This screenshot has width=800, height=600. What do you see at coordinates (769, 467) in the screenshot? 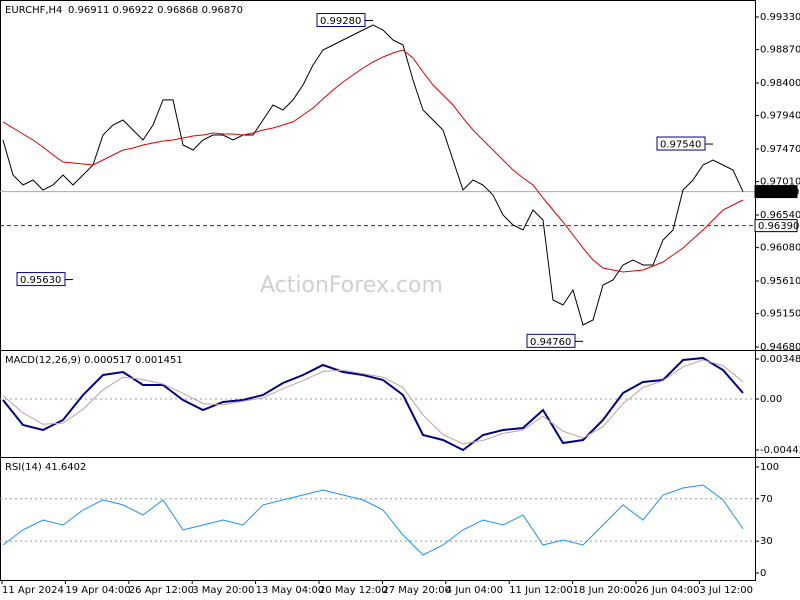
I see `y-tick-label: 100` at bounding box center [769, 467].